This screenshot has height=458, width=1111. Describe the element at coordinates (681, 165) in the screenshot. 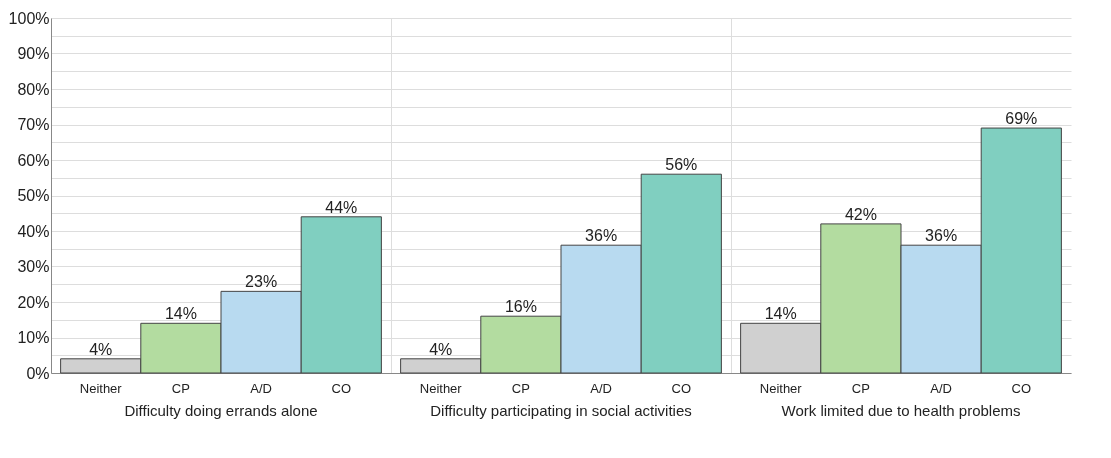

I see `data-label: 56%` at that location.